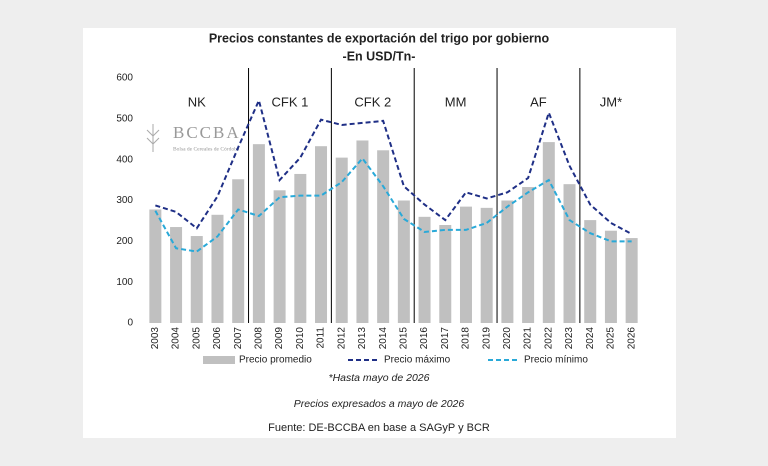  I want to click on y-tick-label: 100, so click(124, 282).